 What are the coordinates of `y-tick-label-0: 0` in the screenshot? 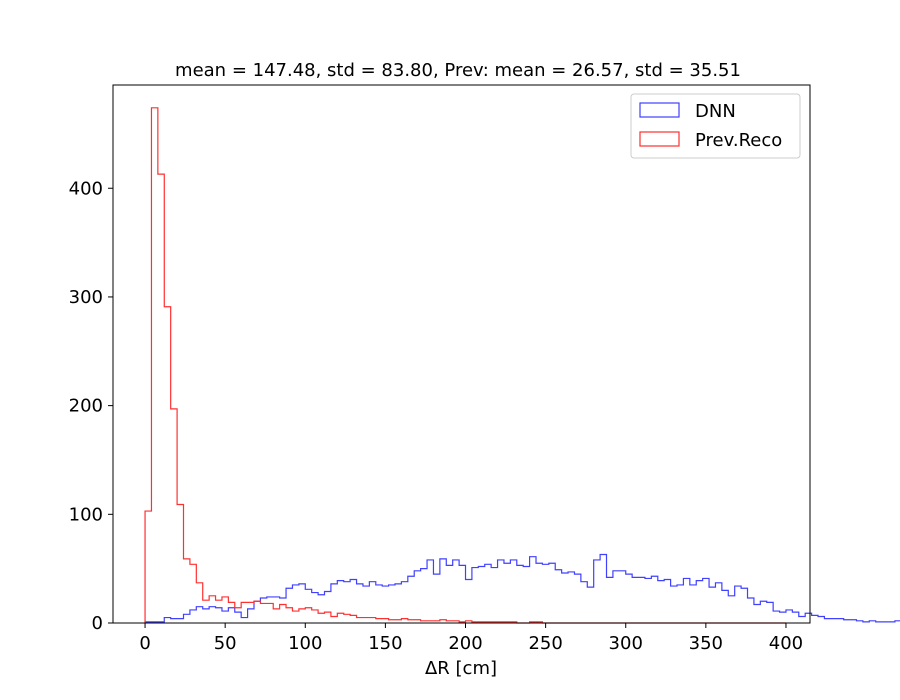 It's located at (97, 623).